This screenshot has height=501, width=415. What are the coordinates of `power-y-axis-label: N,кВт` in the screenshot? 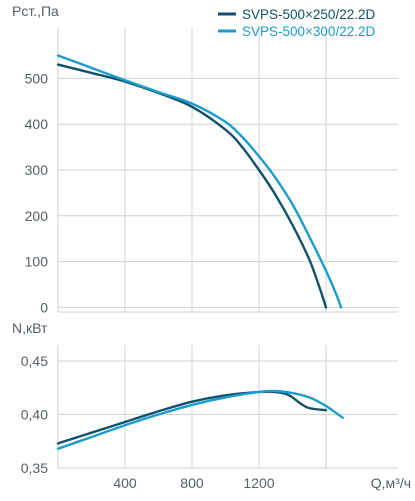 It's located at (30, 328).